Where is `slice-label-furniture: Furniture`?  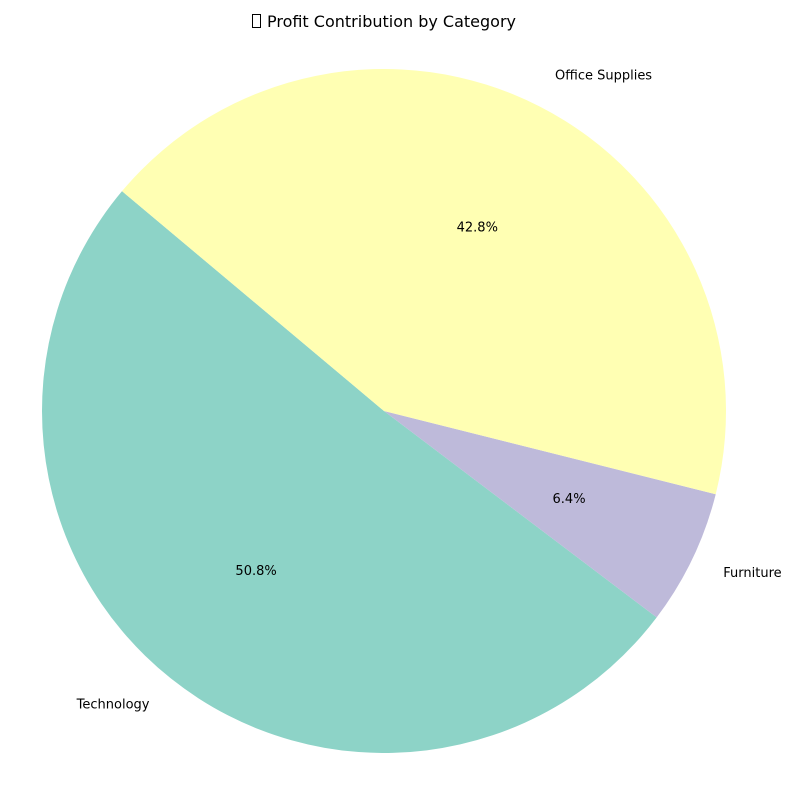 slice-label-furniture: Furniture is located at coordinates (752, 573).